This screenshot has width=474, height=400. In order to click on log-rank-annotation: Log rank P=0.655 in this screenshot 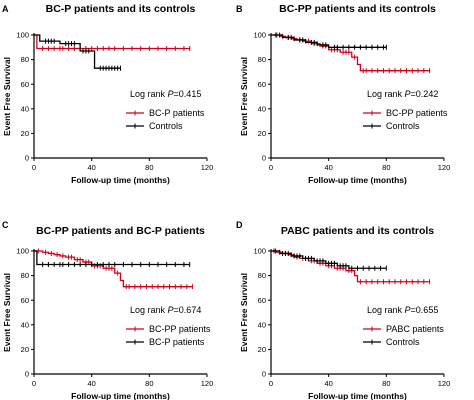, I will do `click(402, 310)`.